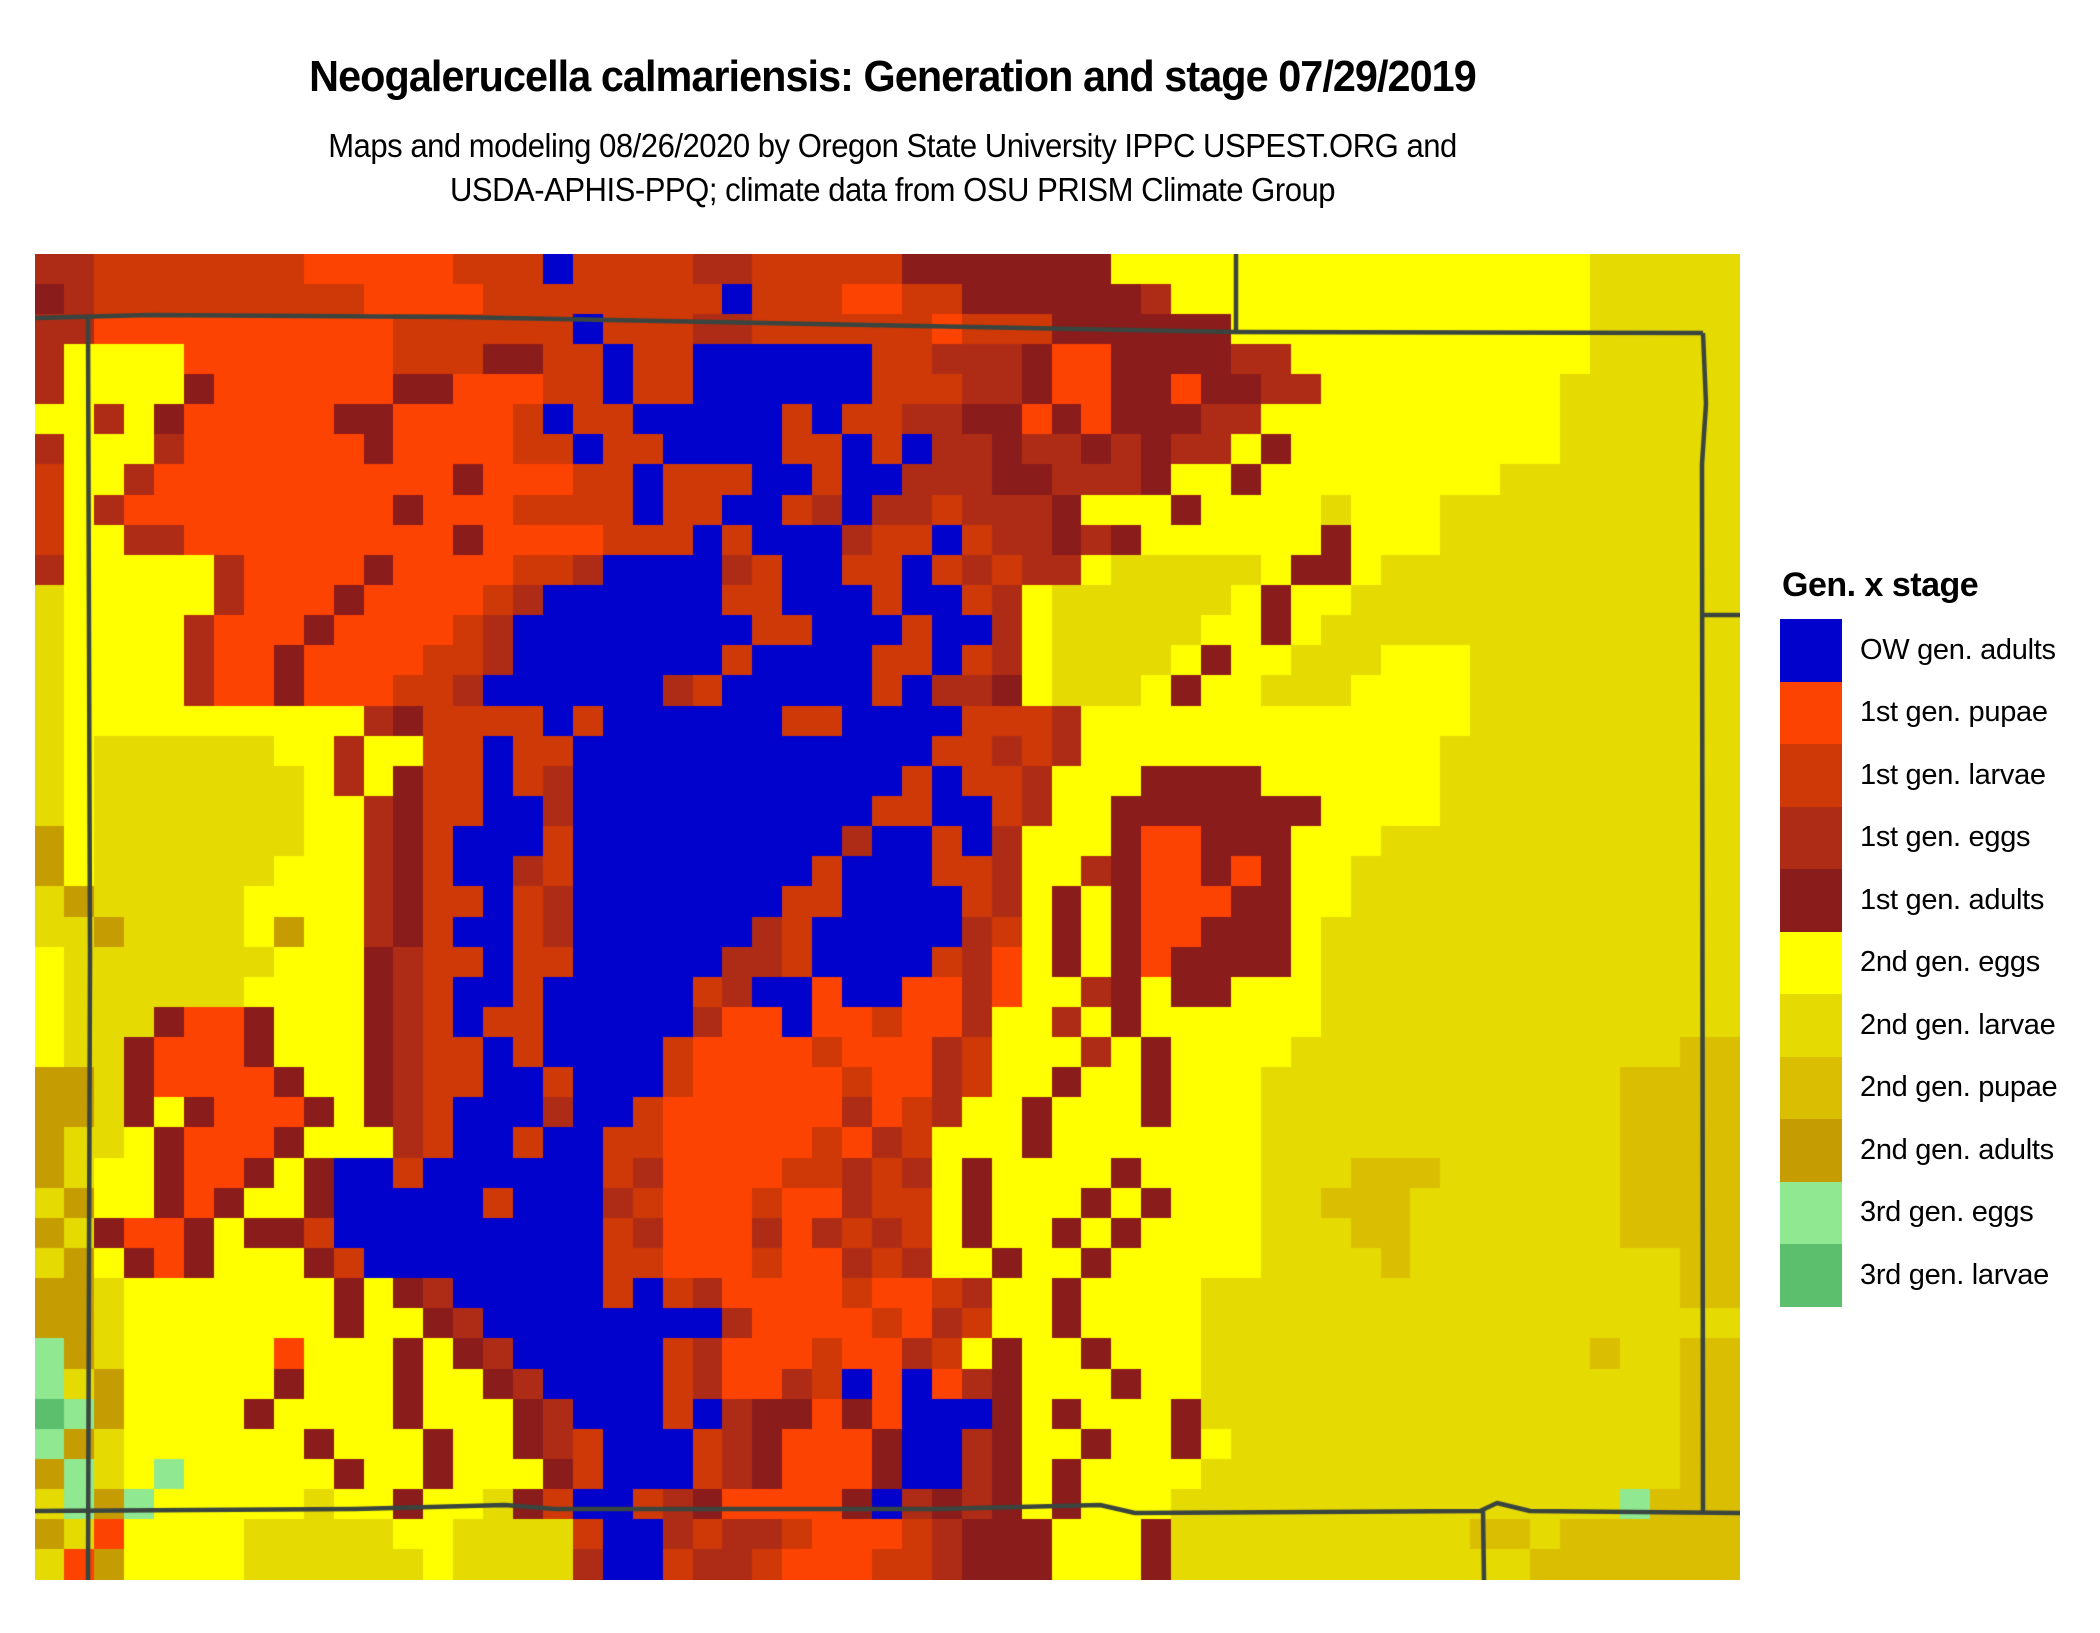 The height and width of the screenshot is (1633, 2100). I want to click on legend-item-label: 2nd gen. pupae, so click(1959, 1087).